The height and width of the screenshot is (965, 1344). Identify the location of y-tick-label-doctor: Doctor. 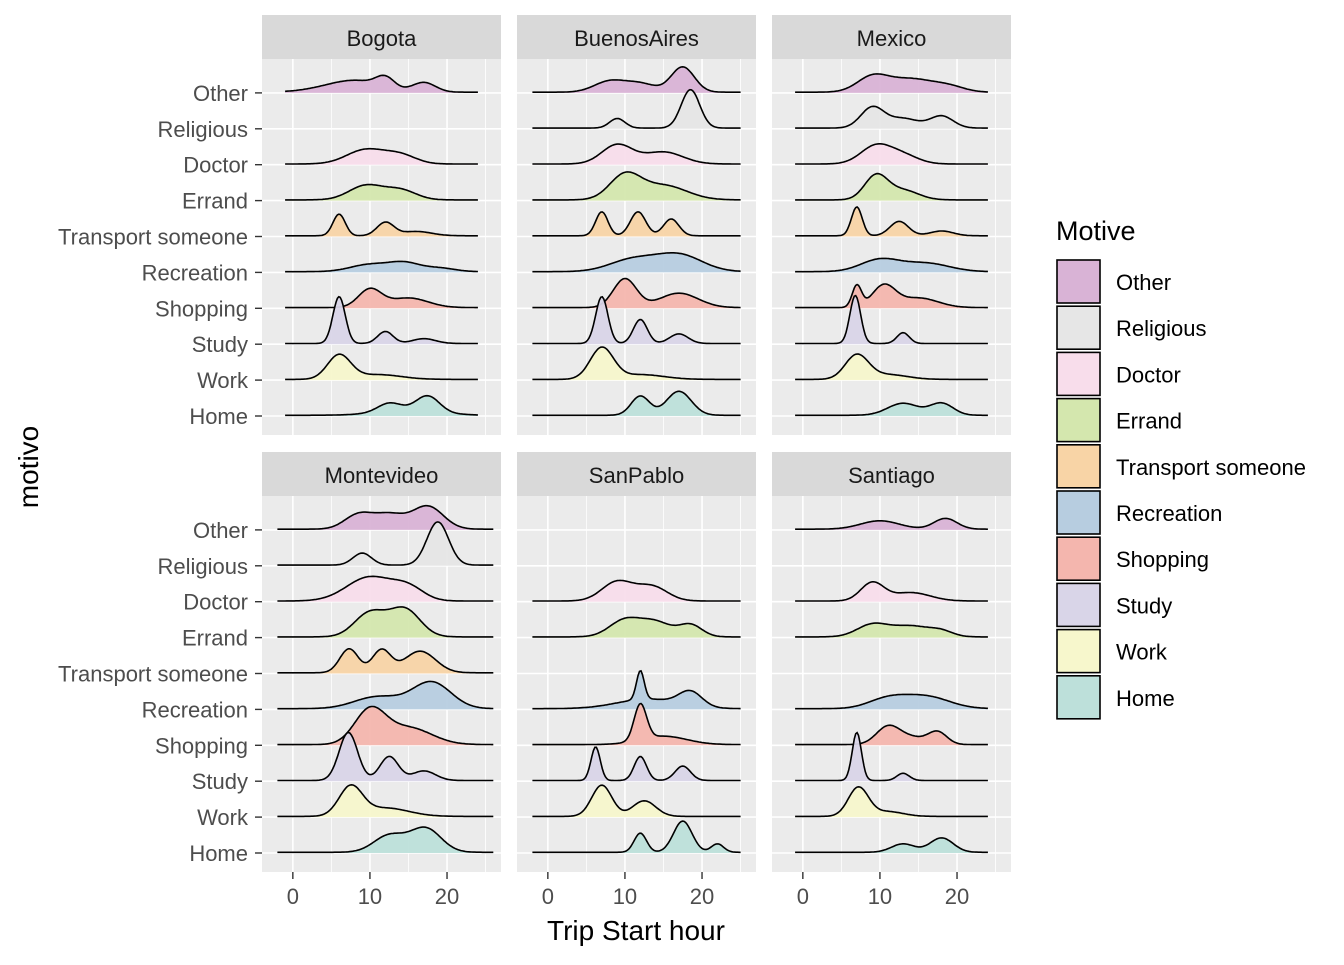
(215, 165).